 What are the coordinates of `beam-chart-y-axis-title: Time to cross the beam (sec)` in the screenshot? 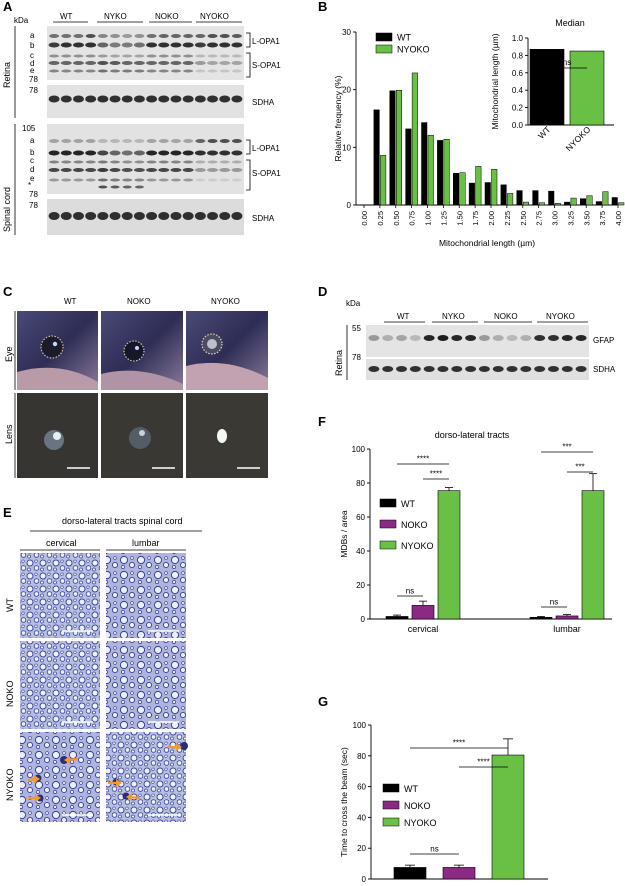 It's located at (344, 802).